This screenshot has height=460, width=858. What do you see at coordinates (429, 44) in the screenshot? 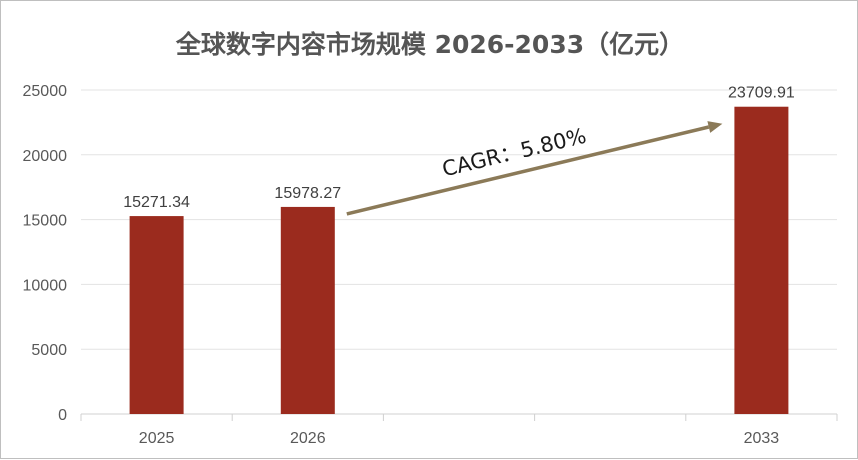
I see `chart-title: 全球数字内容市场规模 2026-2033（亿元）` at bounding box center [429, 44].